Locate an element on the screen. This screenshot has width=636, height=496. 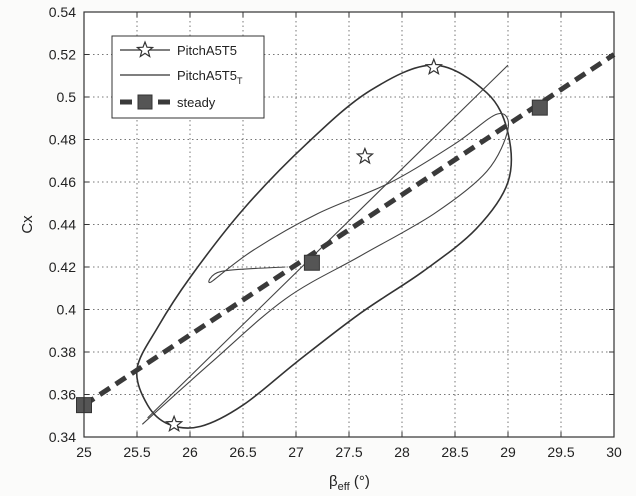
x-tick-label: 27.5 is located at coordinates (348, 452).